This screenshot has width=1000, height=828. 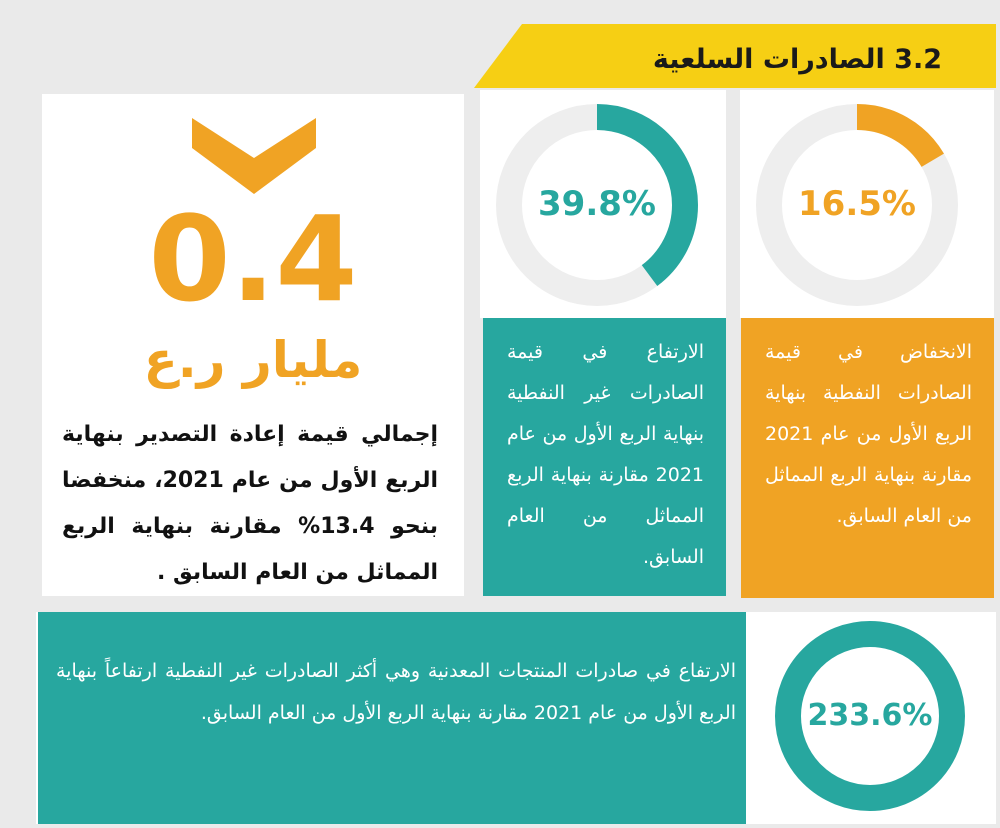 What do you see at coordinates (253, 259) in the screenshot?
I see `reexport-value: 0.4` at bounding box center [253, 259].